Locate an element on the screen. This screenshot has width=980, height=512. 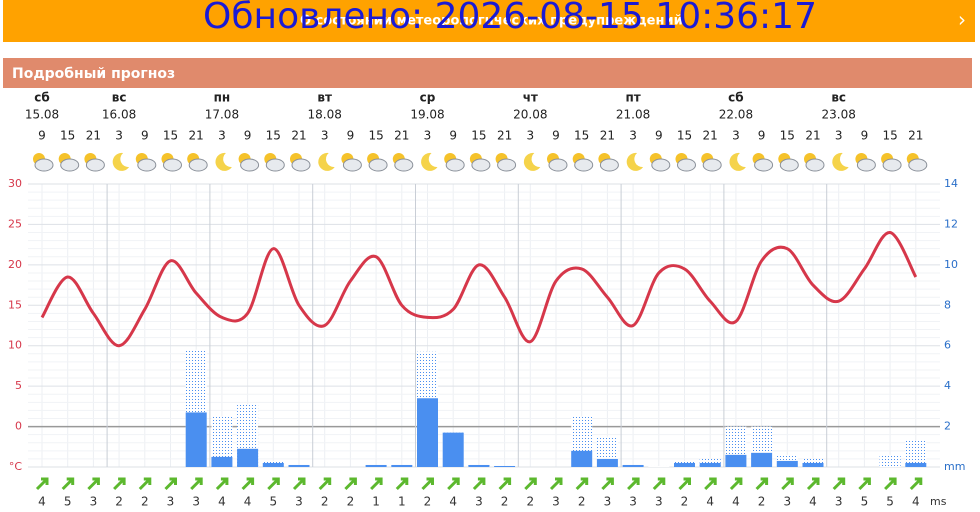
wind-speed: 5 is located at coordinates (890, 502).